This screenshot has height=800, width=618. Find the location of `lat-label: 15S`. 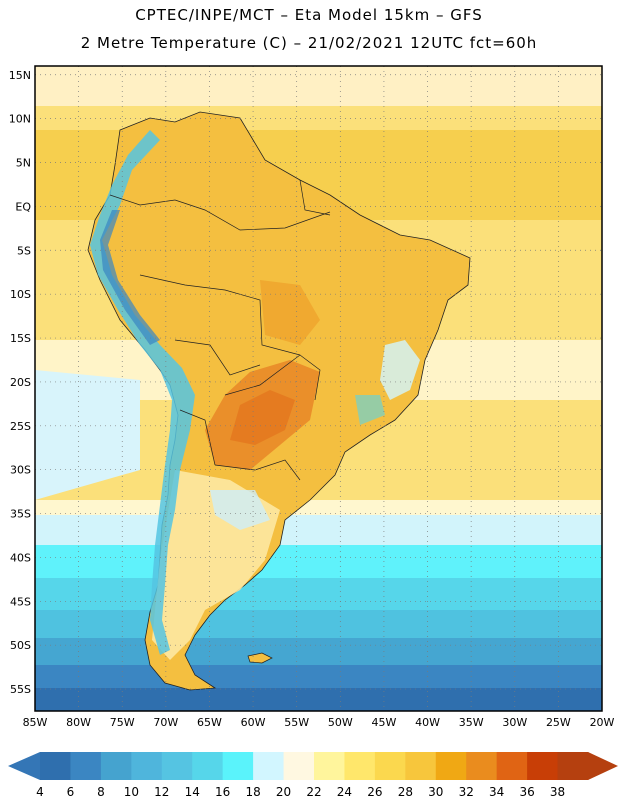

lat-label: 15S is located at coordinates (20, 338).